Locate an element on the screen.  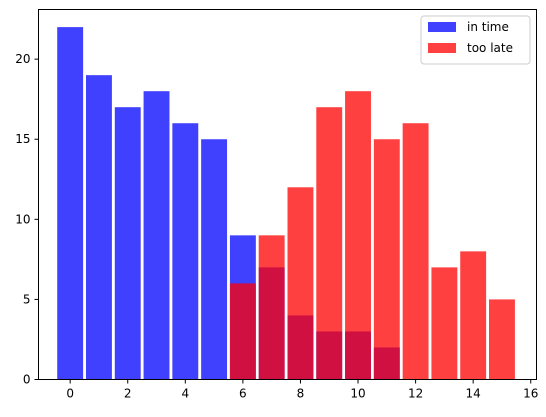
x-tick-label: 10 is located at coordinates (357, 394).